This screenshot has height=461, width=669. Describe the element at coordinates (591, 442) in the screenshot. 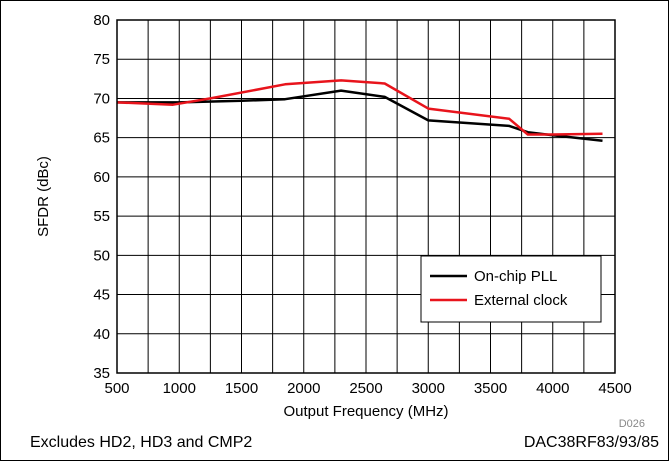

I see `device-part-number: DAC38RF83/93/85` at that location.